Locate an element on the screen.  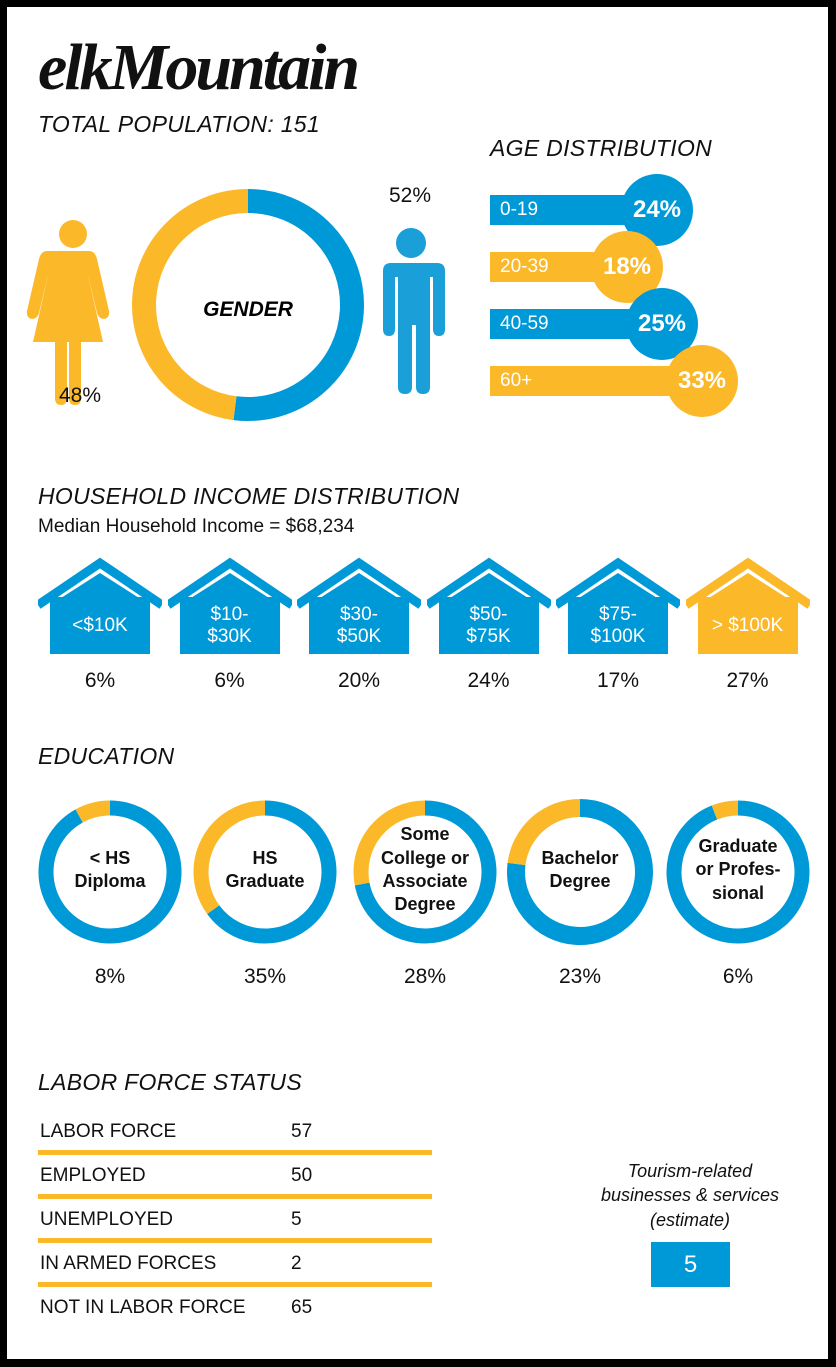
labor-label: NOT IN LABOR FORCE is located at coordinates (143, 1307).